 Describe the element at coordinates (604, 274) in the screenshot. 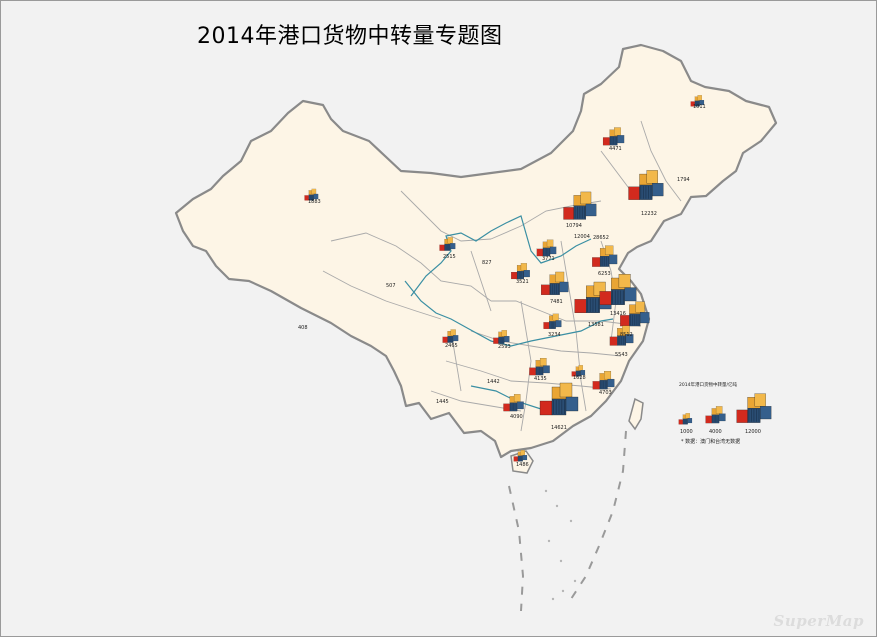

I see `map-label: 6253` at that location.